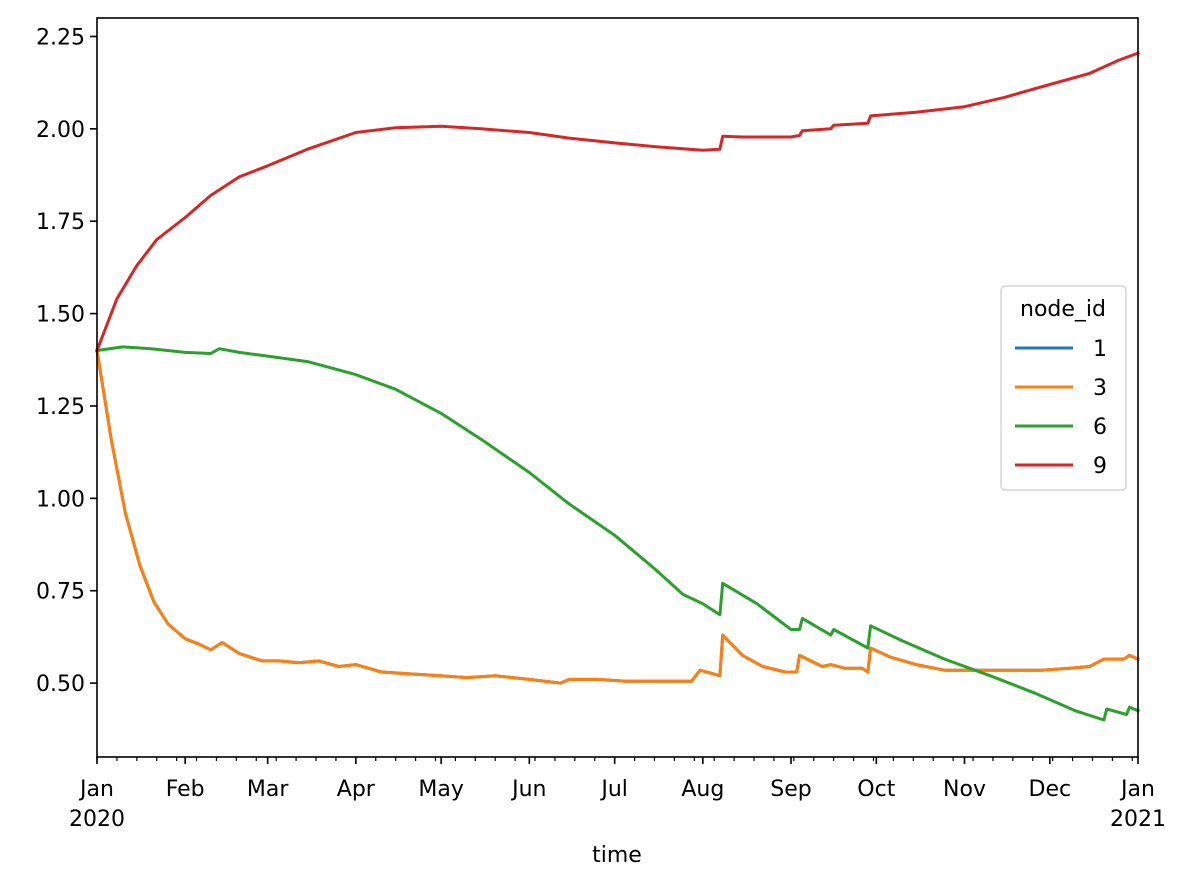  What do you see at coordinates (1100, 427) in the screenshot?
I see `legend-label-6: 6` at bounding box center [1100, 427].